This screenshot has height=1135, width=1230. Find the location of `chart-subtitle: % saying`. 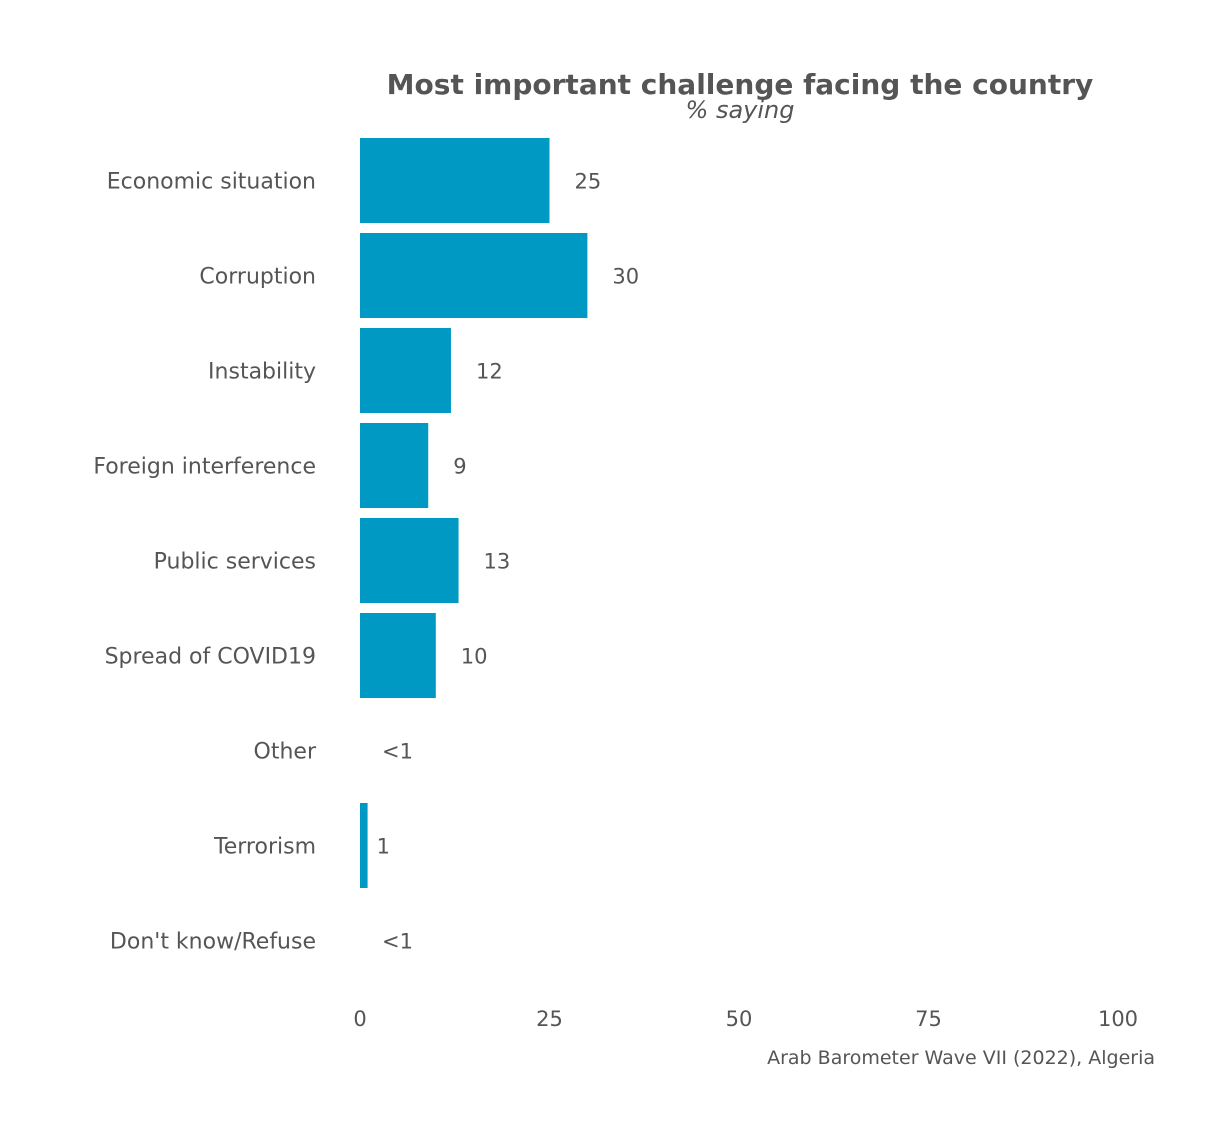

chart-subtitle: % saying is located at coordinates (740, 110).